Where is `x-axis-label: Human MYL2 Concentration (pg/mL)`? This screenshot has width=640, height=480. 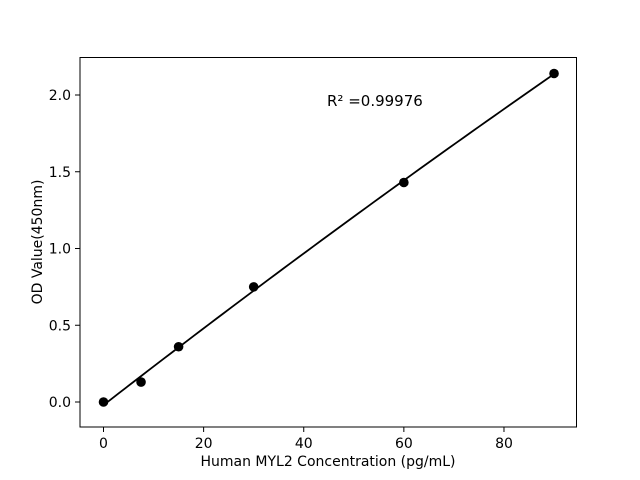 x-axis-label: Human MYL2 Concentration (pg/mL) is located at coordinates (327, 462).